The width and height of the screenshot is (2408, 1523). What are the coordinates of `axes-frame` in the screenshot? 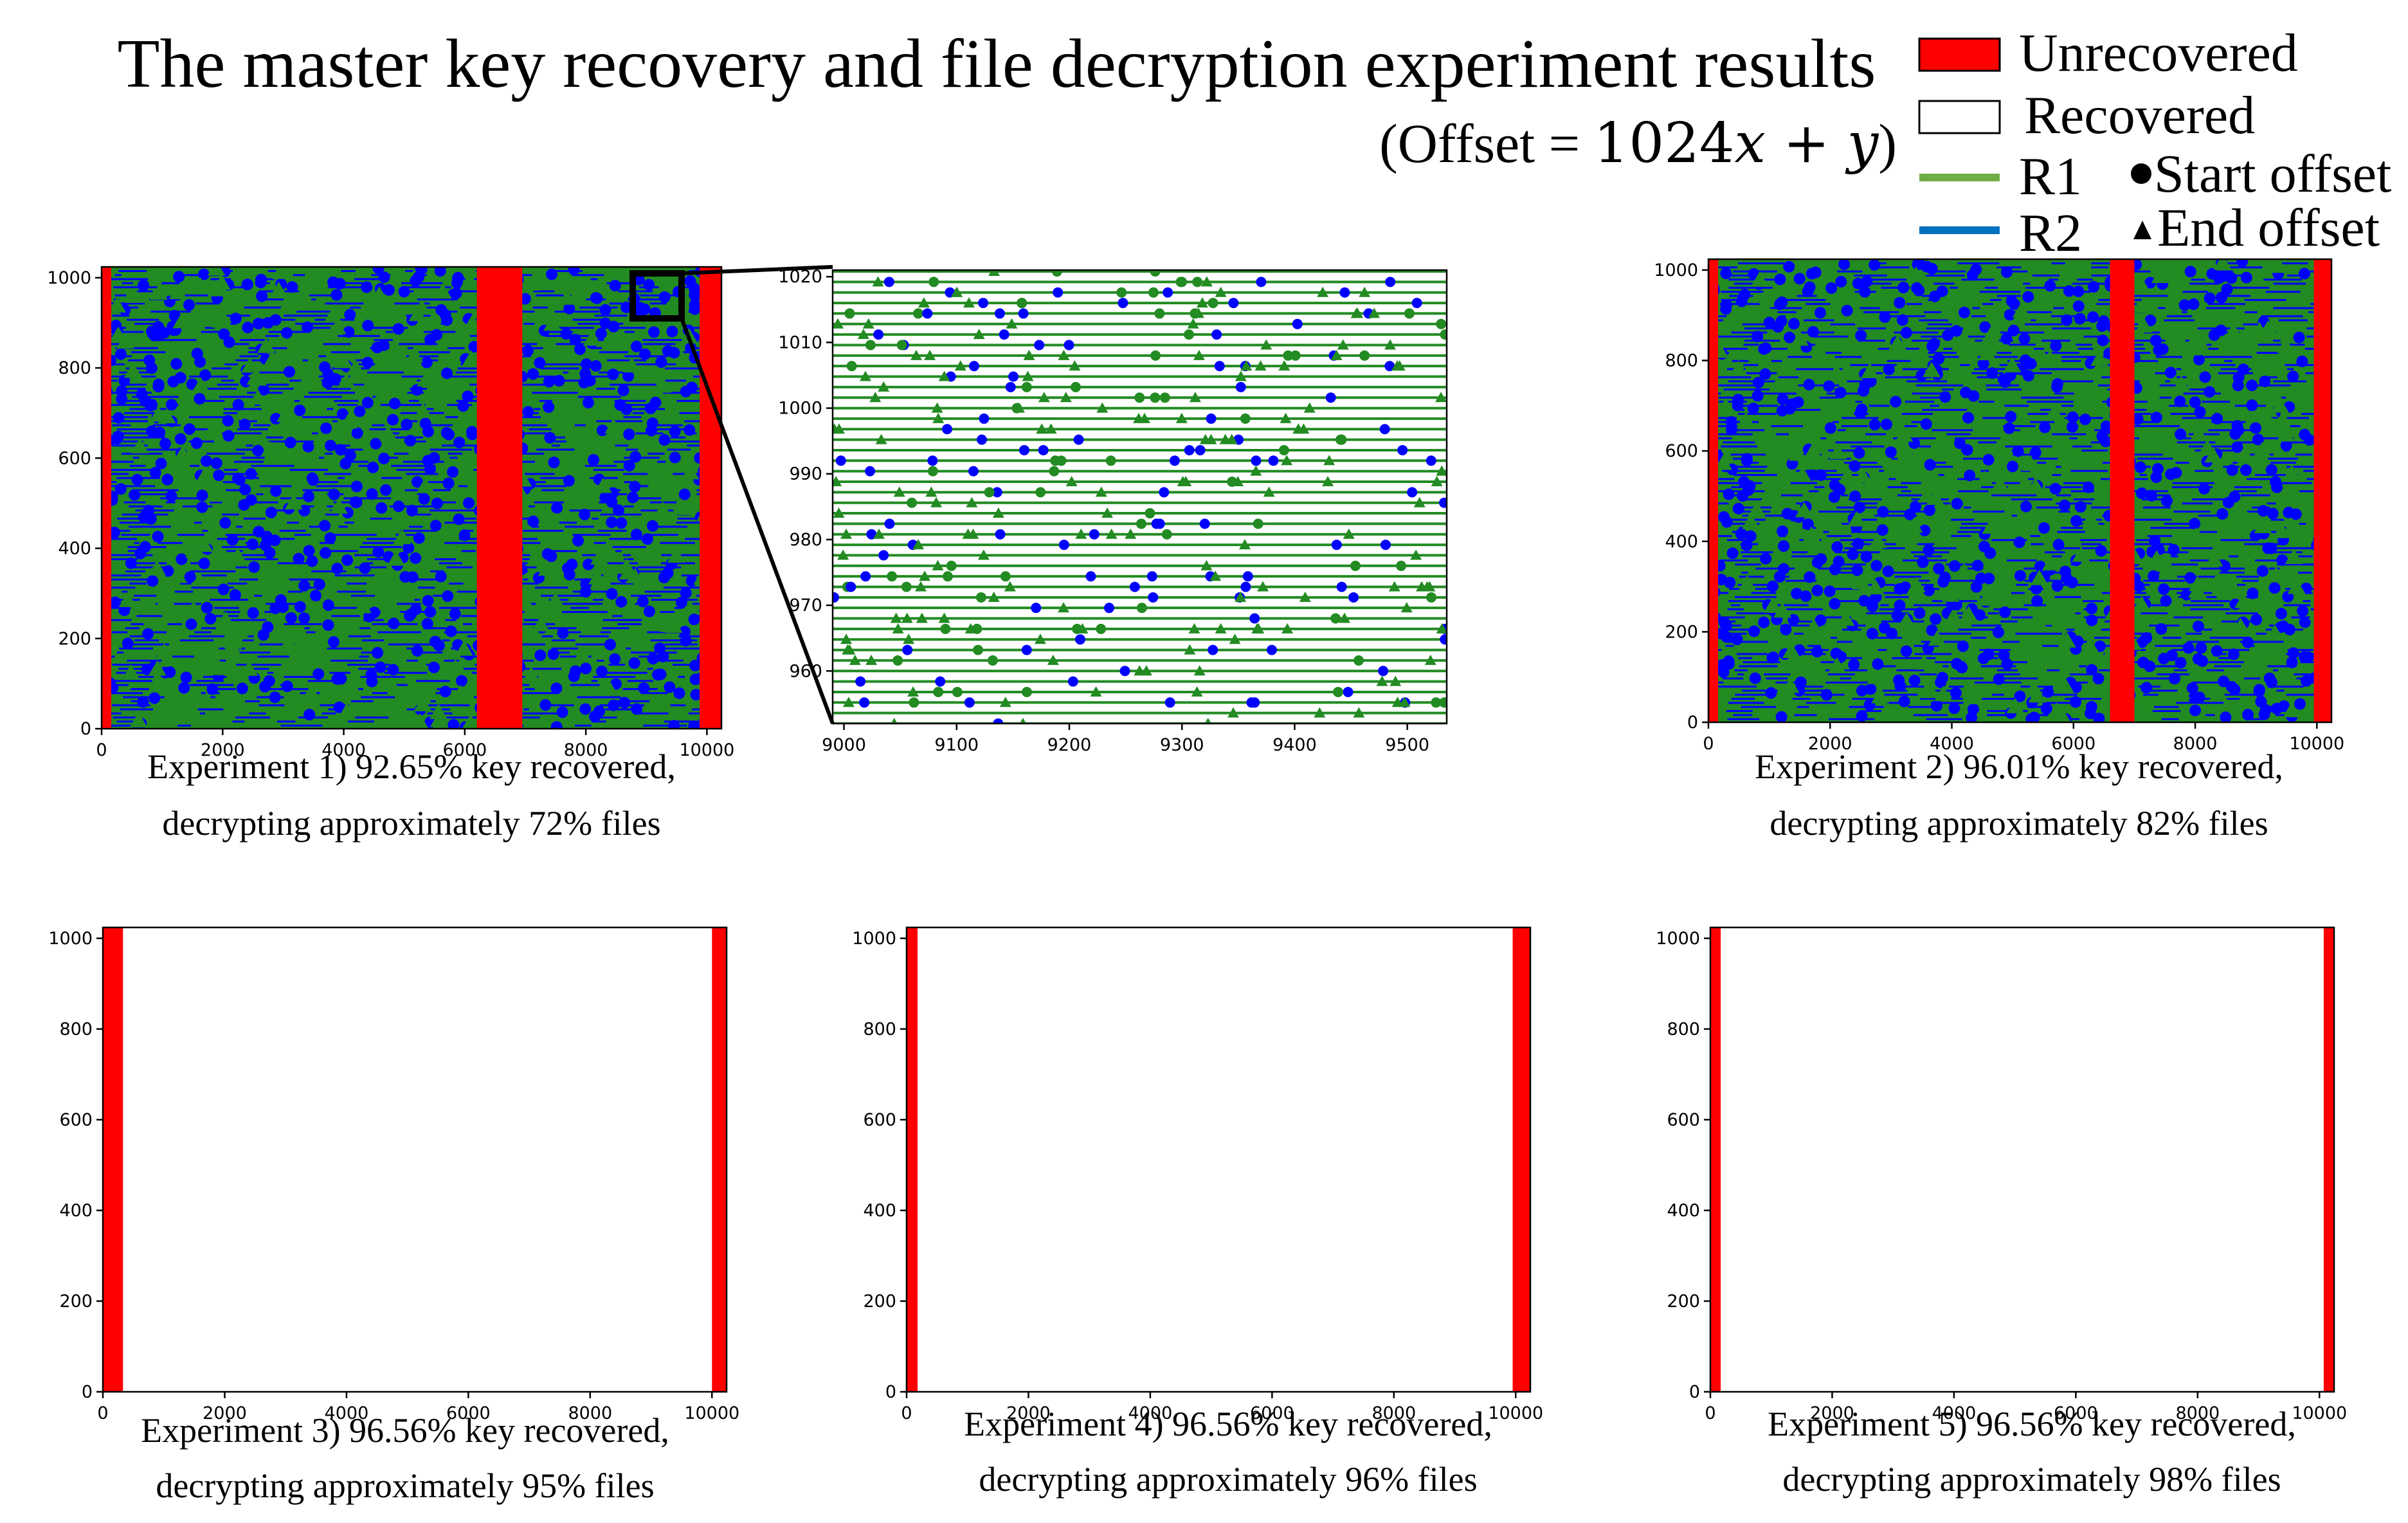 It's located at (412, 498).